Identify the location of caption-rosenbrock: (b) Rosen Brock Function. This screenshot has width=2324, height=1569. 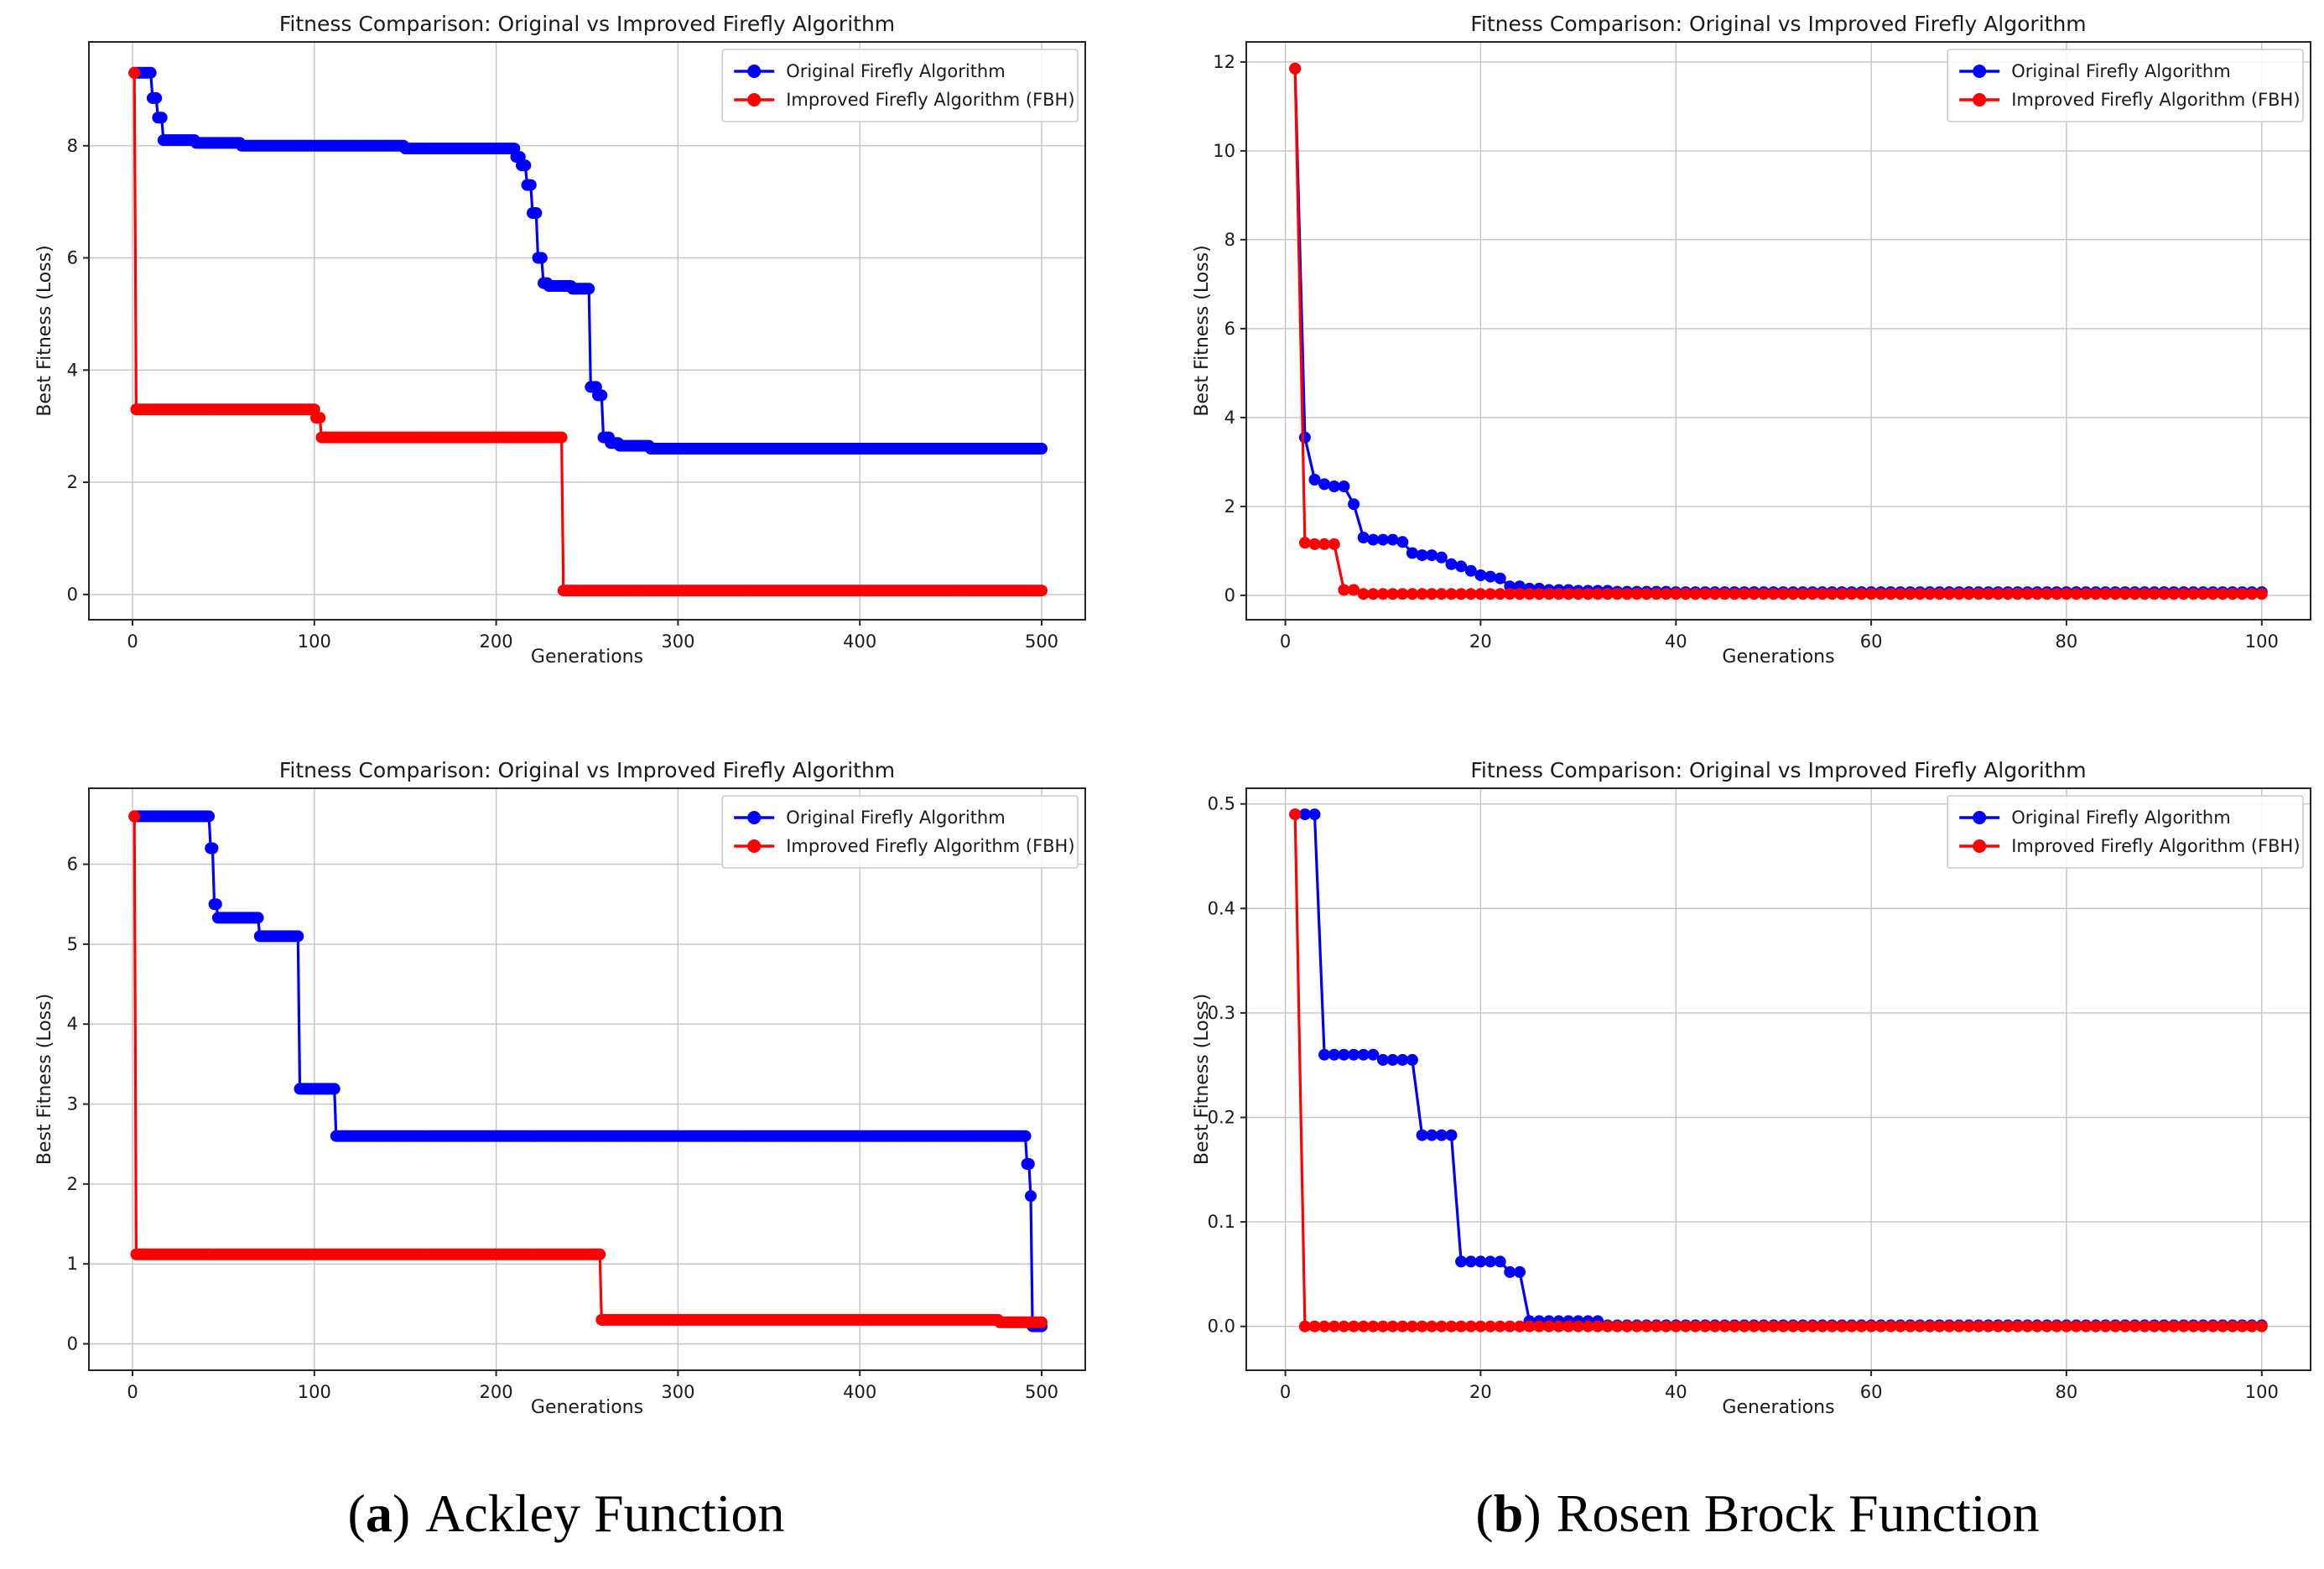
(1757, 1514).